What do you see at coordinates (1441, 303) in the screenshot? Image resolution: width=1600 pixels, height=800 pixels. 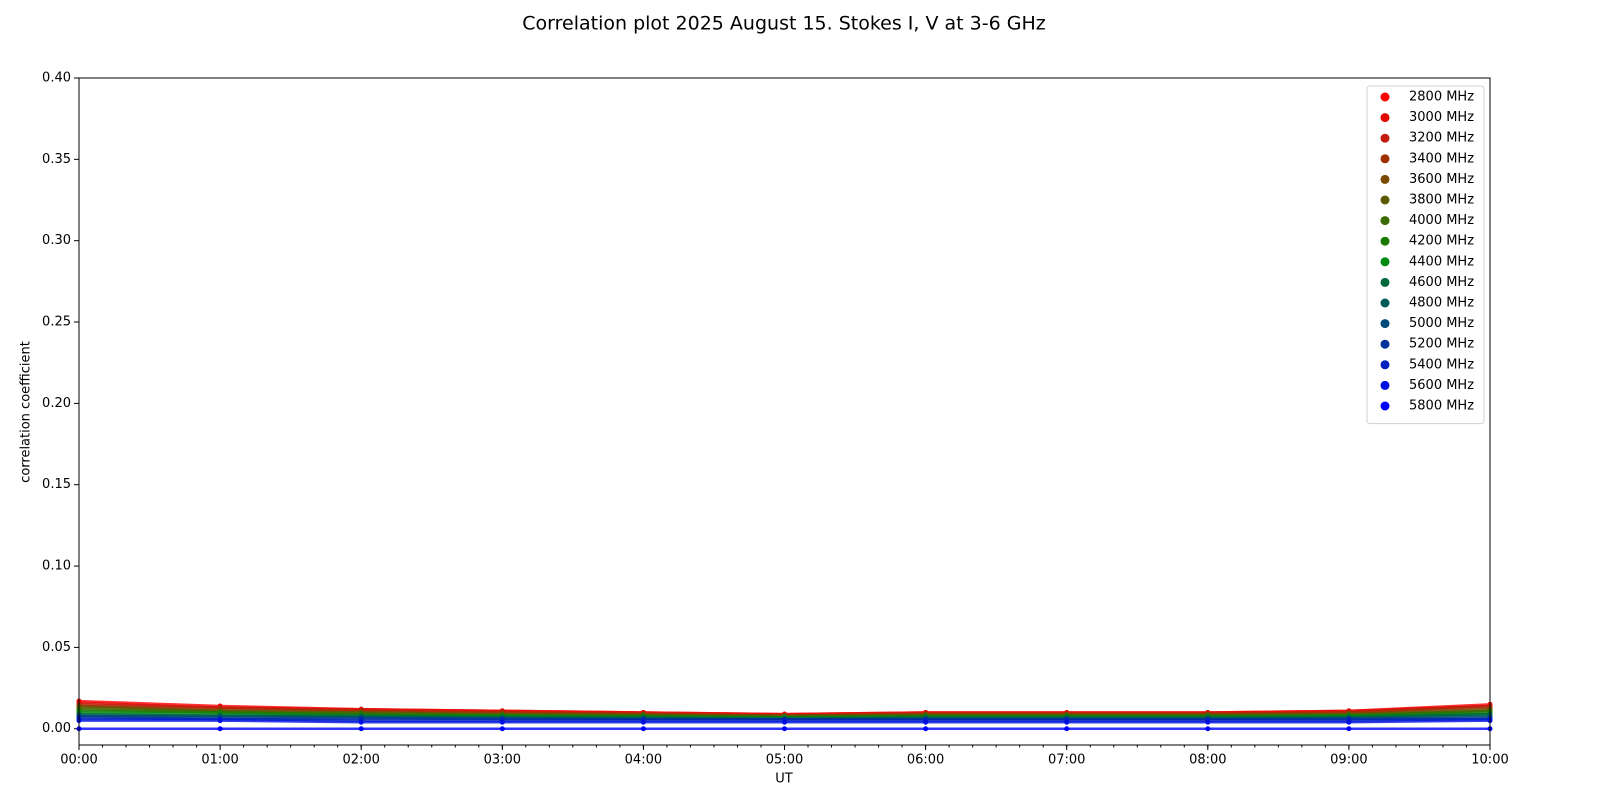 I see `legend-label: 4800 MHz` at bounding box center [1441, 303].